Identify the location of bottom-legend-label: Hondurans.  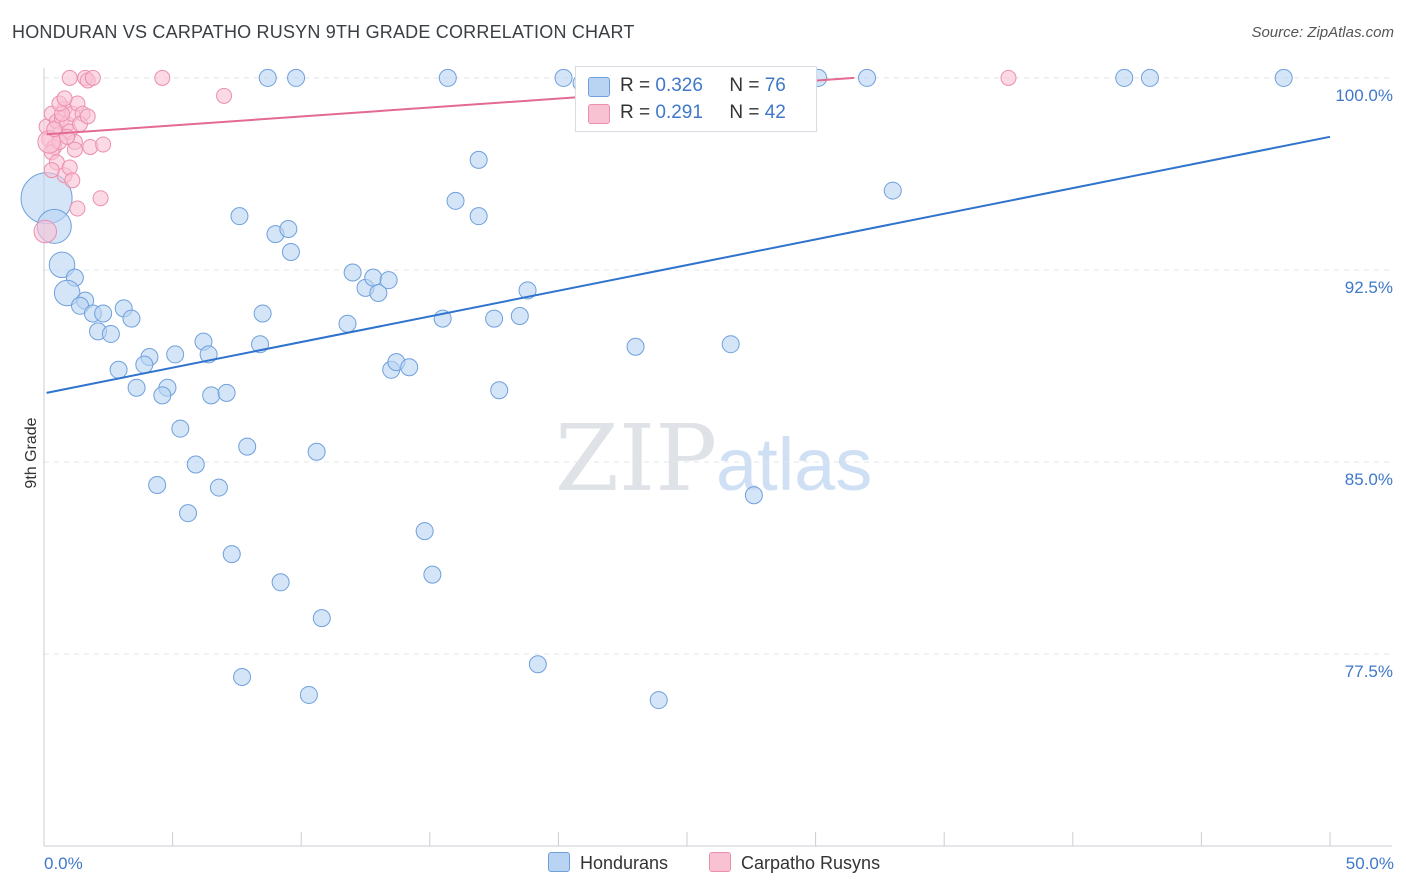
(624, 863).